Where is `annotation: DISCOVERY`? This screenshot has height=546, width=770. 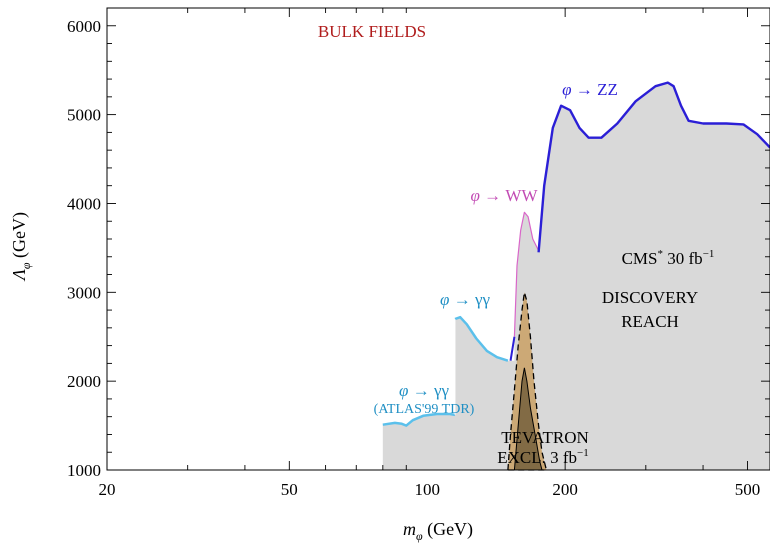
annotation: DISCOVERY is located at coordinates (650, 297).